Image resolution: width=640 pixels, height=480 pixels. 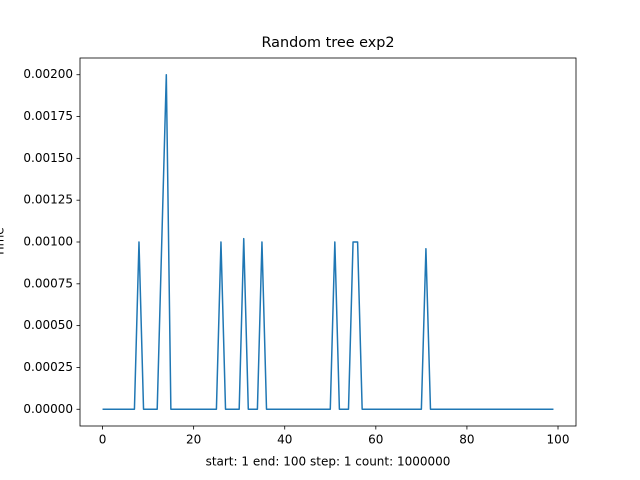 What do you see at coordinates (103, 440) in the screenshot?
I see `x-tick-label: 0` at bounding box center [103, 440].